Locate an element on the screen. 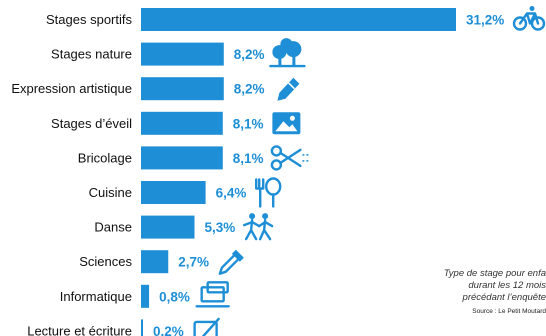 This screenshot has height=336, width=546. category-label: Bricolage is located at coordinates (105, 157).